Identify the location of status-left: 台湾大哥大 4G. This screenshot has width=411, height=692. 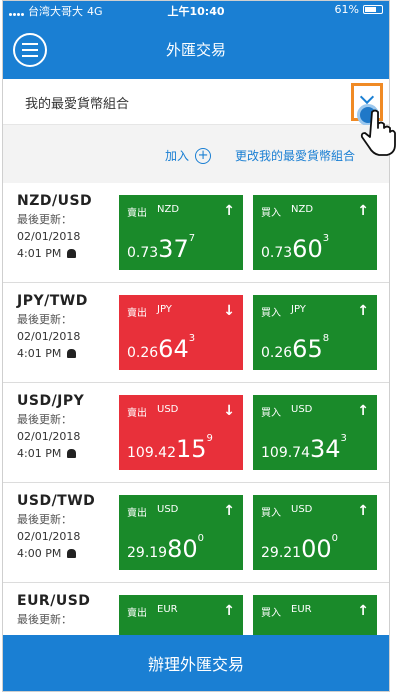
(56, 11).